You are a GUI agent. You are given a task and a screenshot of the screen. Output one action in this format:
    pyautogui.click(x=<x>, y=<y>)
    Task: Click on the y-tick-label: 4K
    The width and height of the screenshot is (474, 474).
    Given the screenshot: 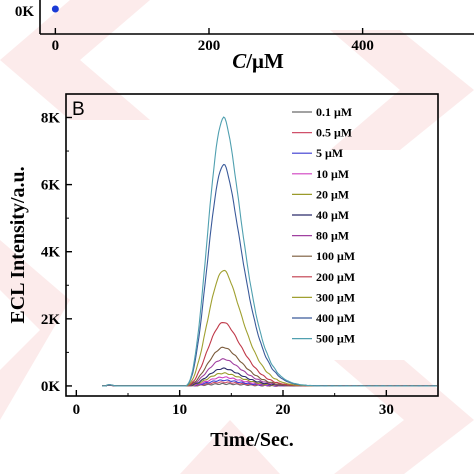 What is the action you would take?
    pyautogui.click(x=51, y=253)
    